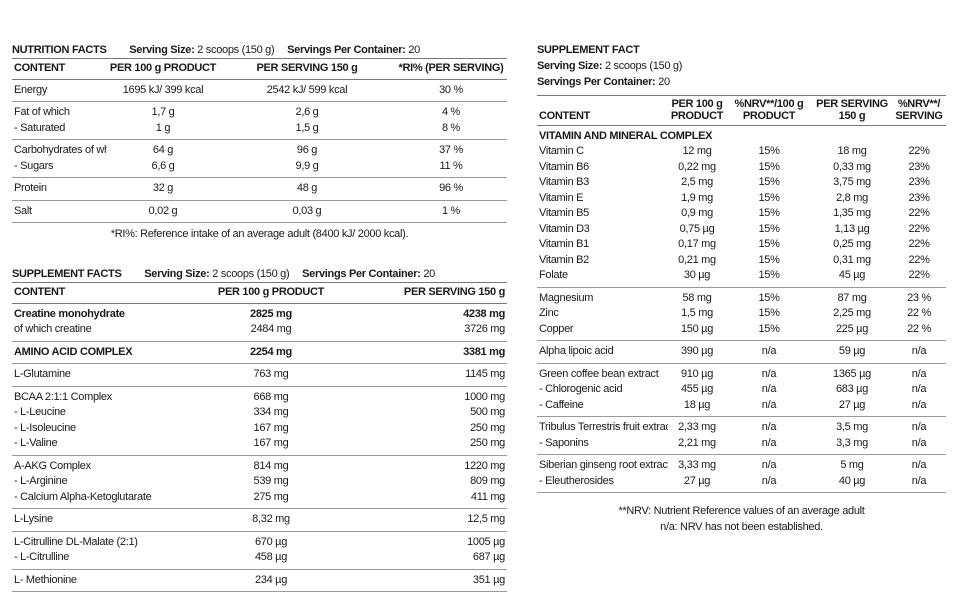  Describe the element at coordinates (41, 481) in the screenshot. I see `row-label: - L-Arginine` at that location.